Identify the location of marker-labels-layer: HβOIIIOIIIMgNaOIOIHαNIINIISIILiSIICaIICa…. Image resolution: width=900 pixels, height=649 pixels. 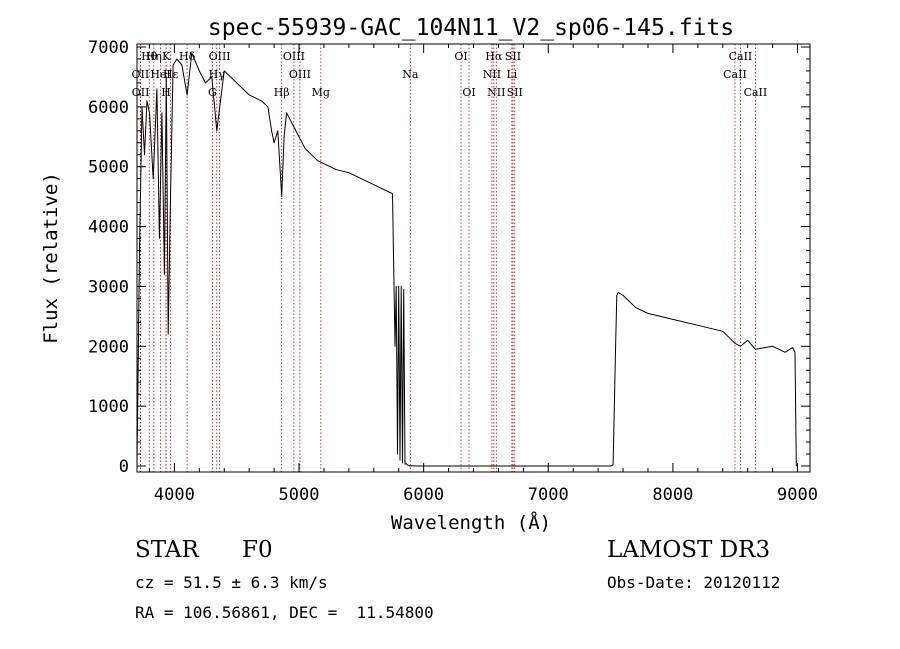
(450, 74).